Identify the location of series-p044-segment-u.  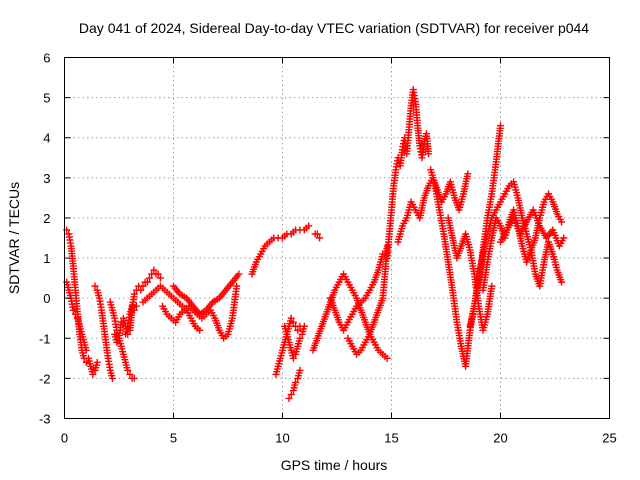
(470, 274).